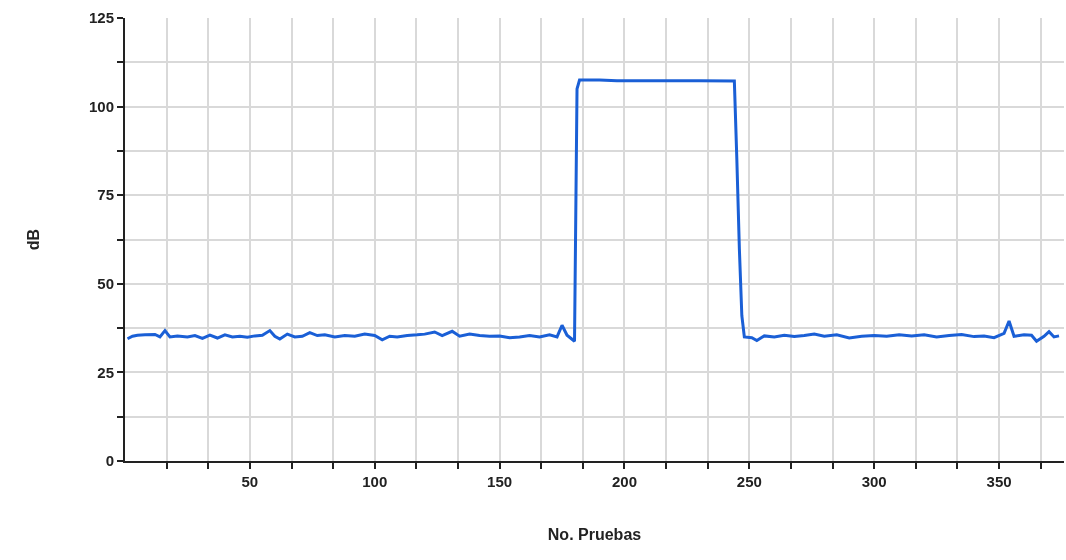  I want to click on y-tick-label: 50, so click(105, 284).